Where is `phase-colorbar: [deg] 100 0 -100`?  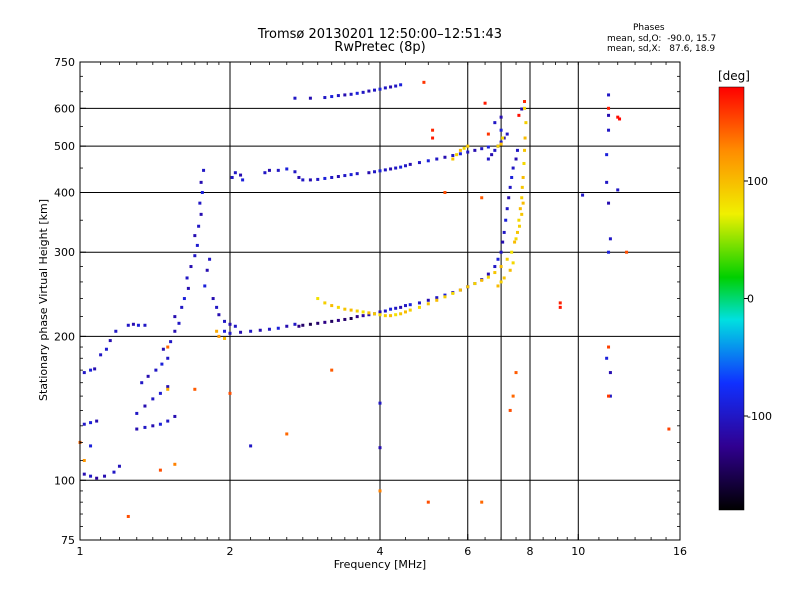 phase-colorbar: [deg] 100 0 -100 is located at coordinates (745, 290).